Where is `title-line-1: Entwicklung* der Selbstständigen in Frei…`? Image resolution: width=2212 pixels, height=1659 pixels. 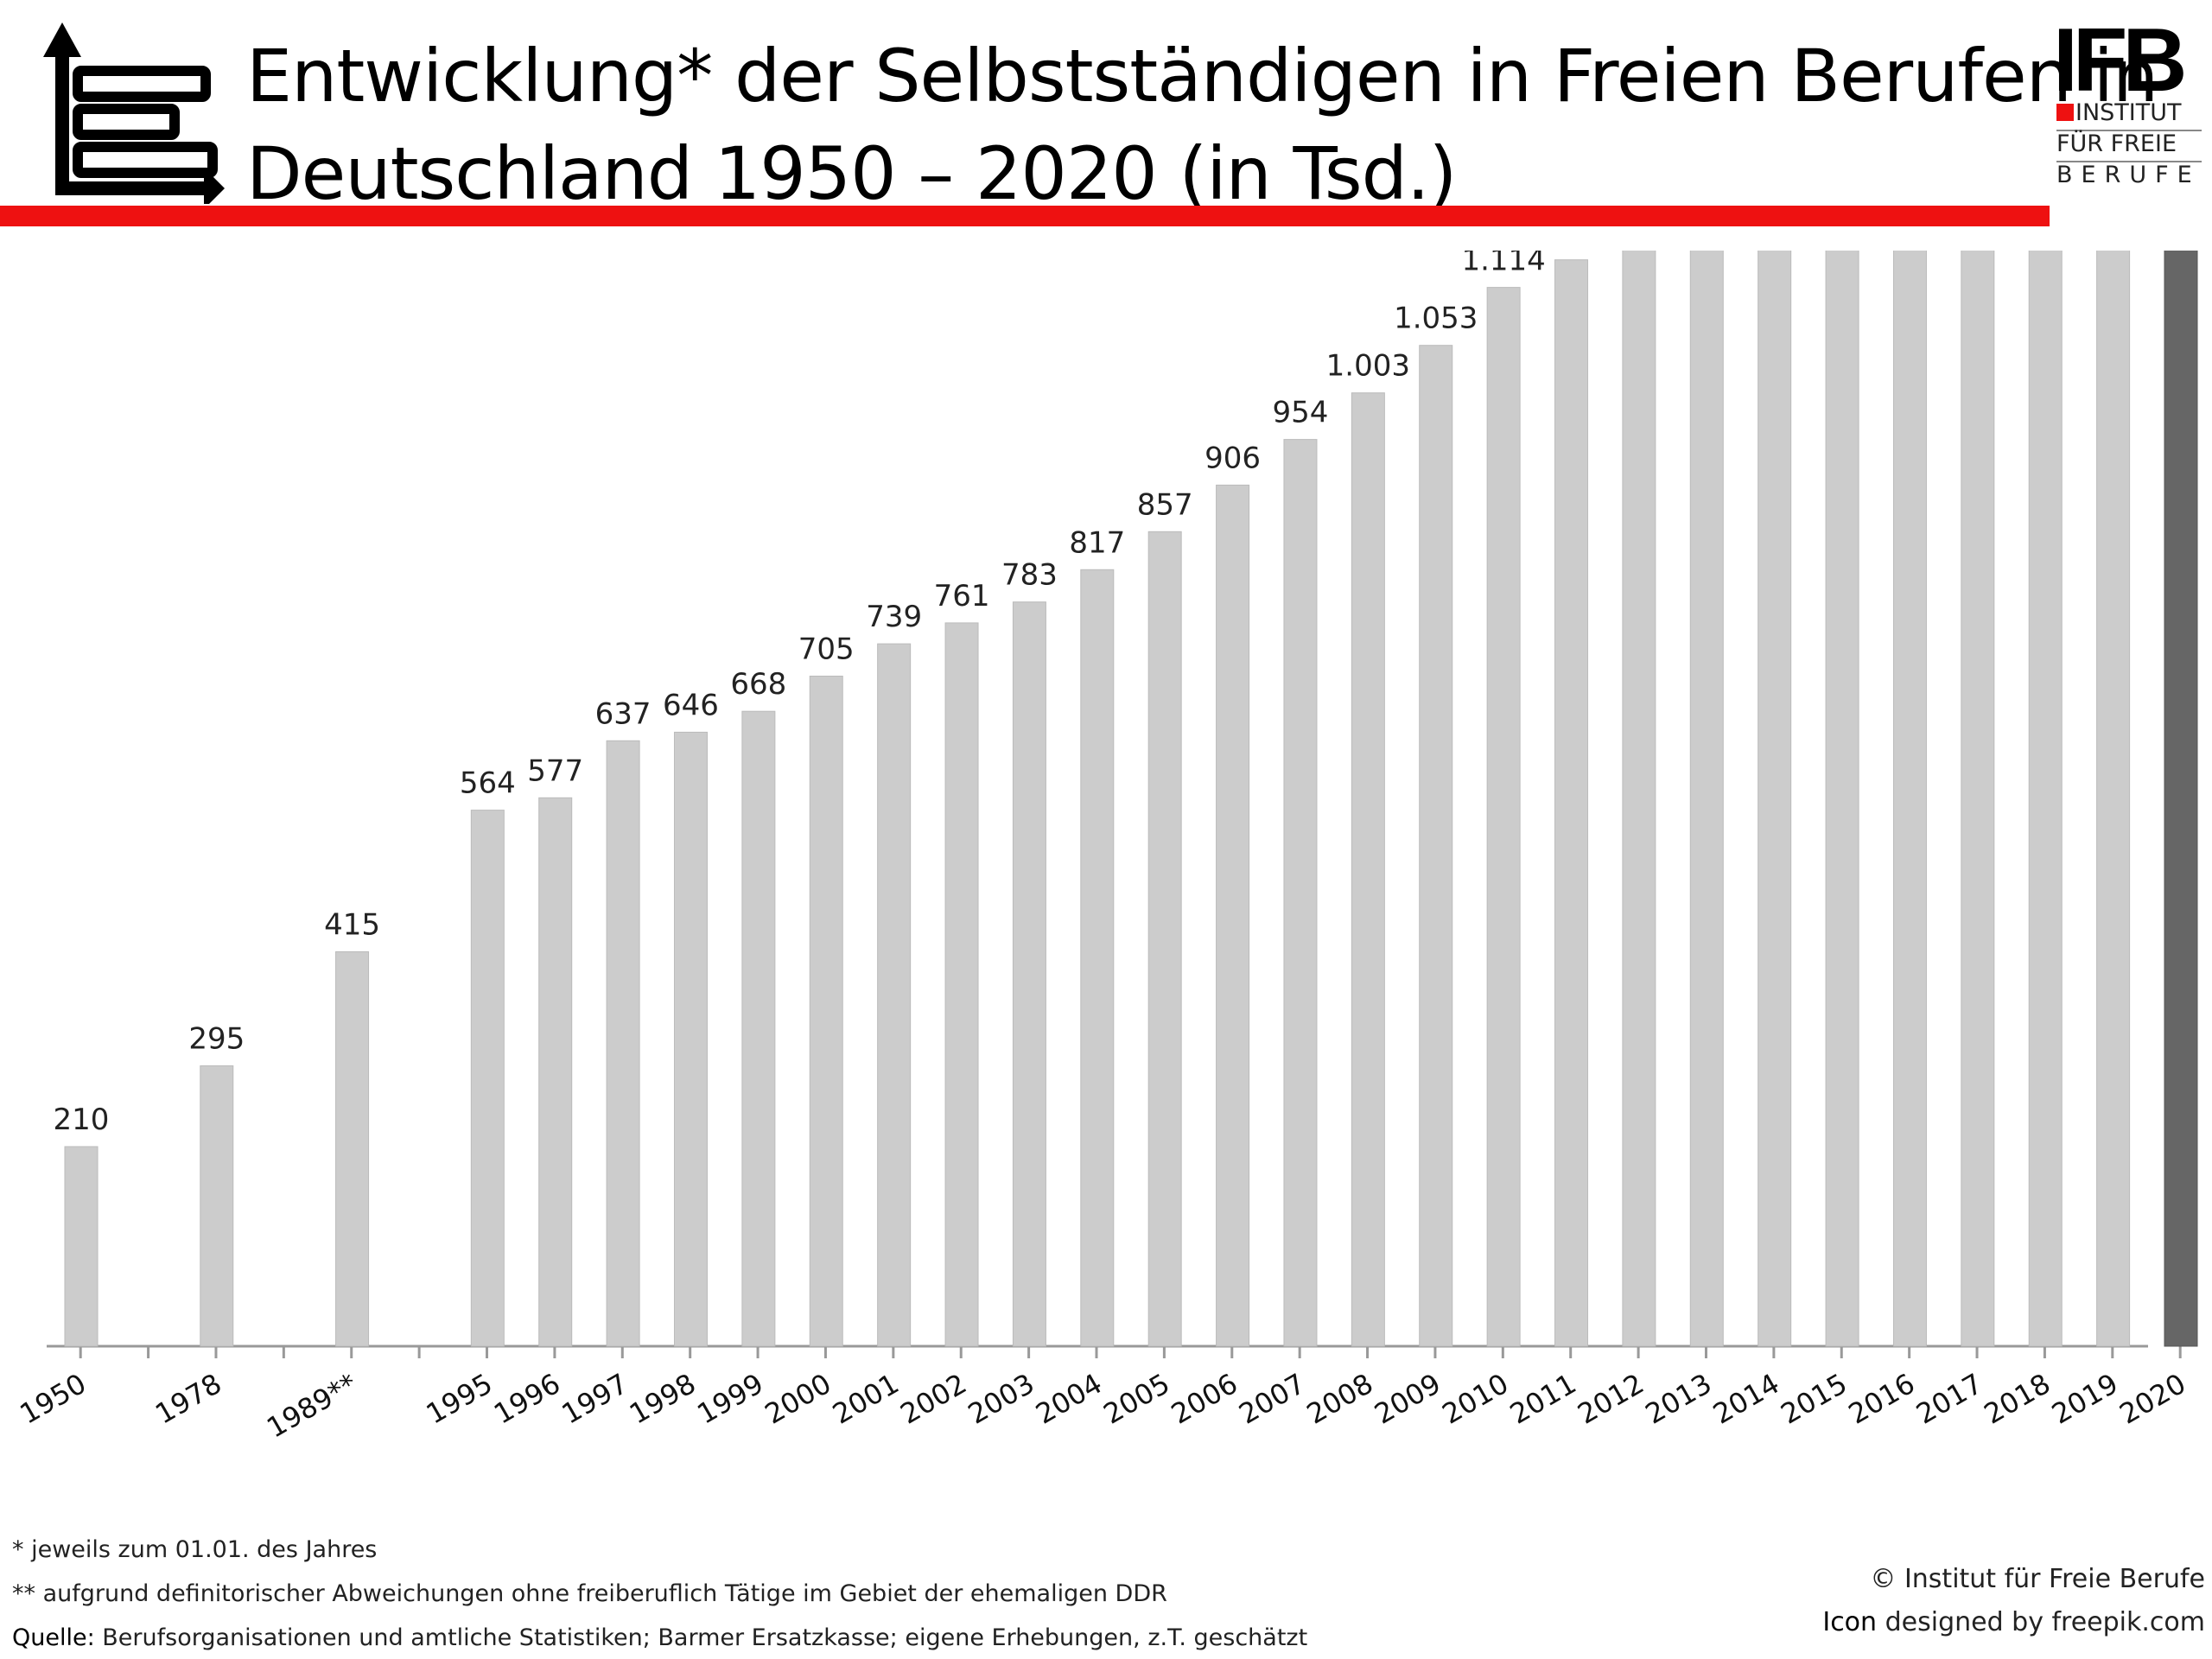 title-line-1: Entwicklung* der Selbstständigen in Frei… is located at coordinates (1202, 76).